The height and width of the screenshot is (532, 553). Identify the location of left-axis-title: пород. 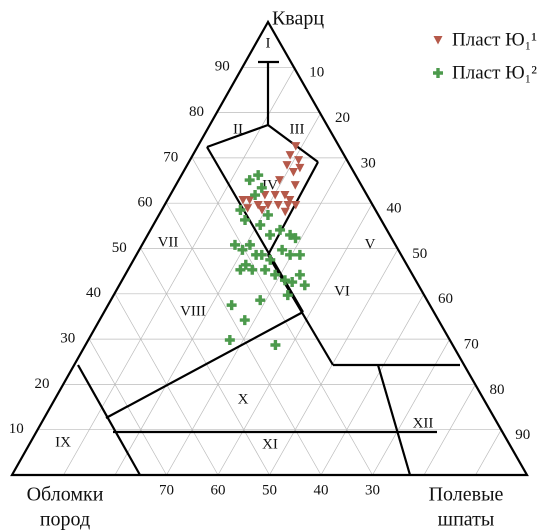
(65, 520).